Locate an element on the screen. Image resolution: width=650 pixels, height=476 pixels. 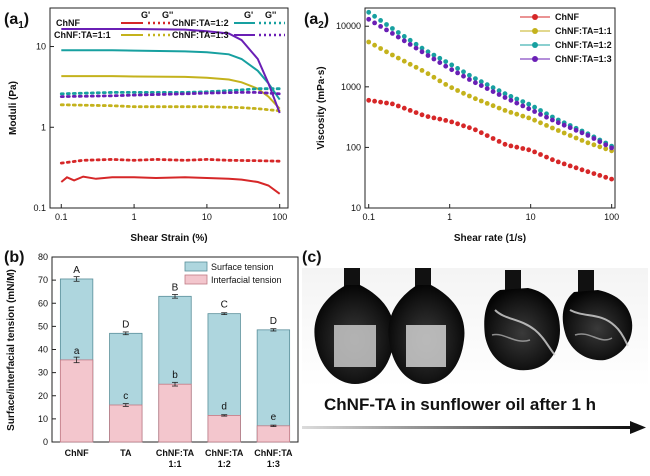
a1-ytick-label: 10 is located at coordinates (41, 47).